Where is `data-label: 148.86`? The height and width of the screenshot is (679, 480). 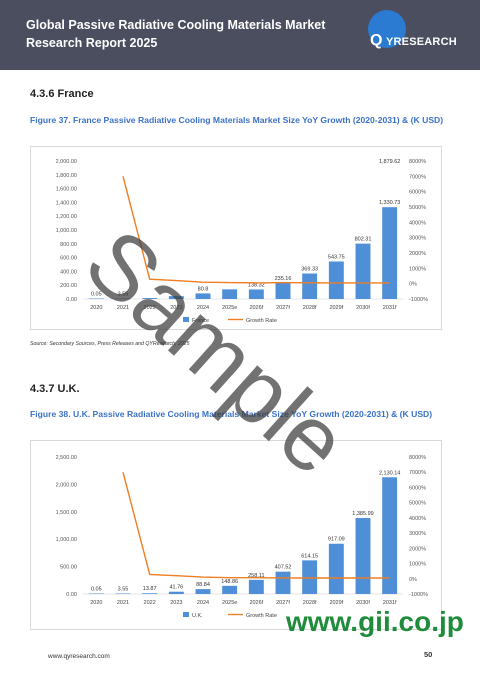
data-label: 148.86 is located at coordinates (229, 582).